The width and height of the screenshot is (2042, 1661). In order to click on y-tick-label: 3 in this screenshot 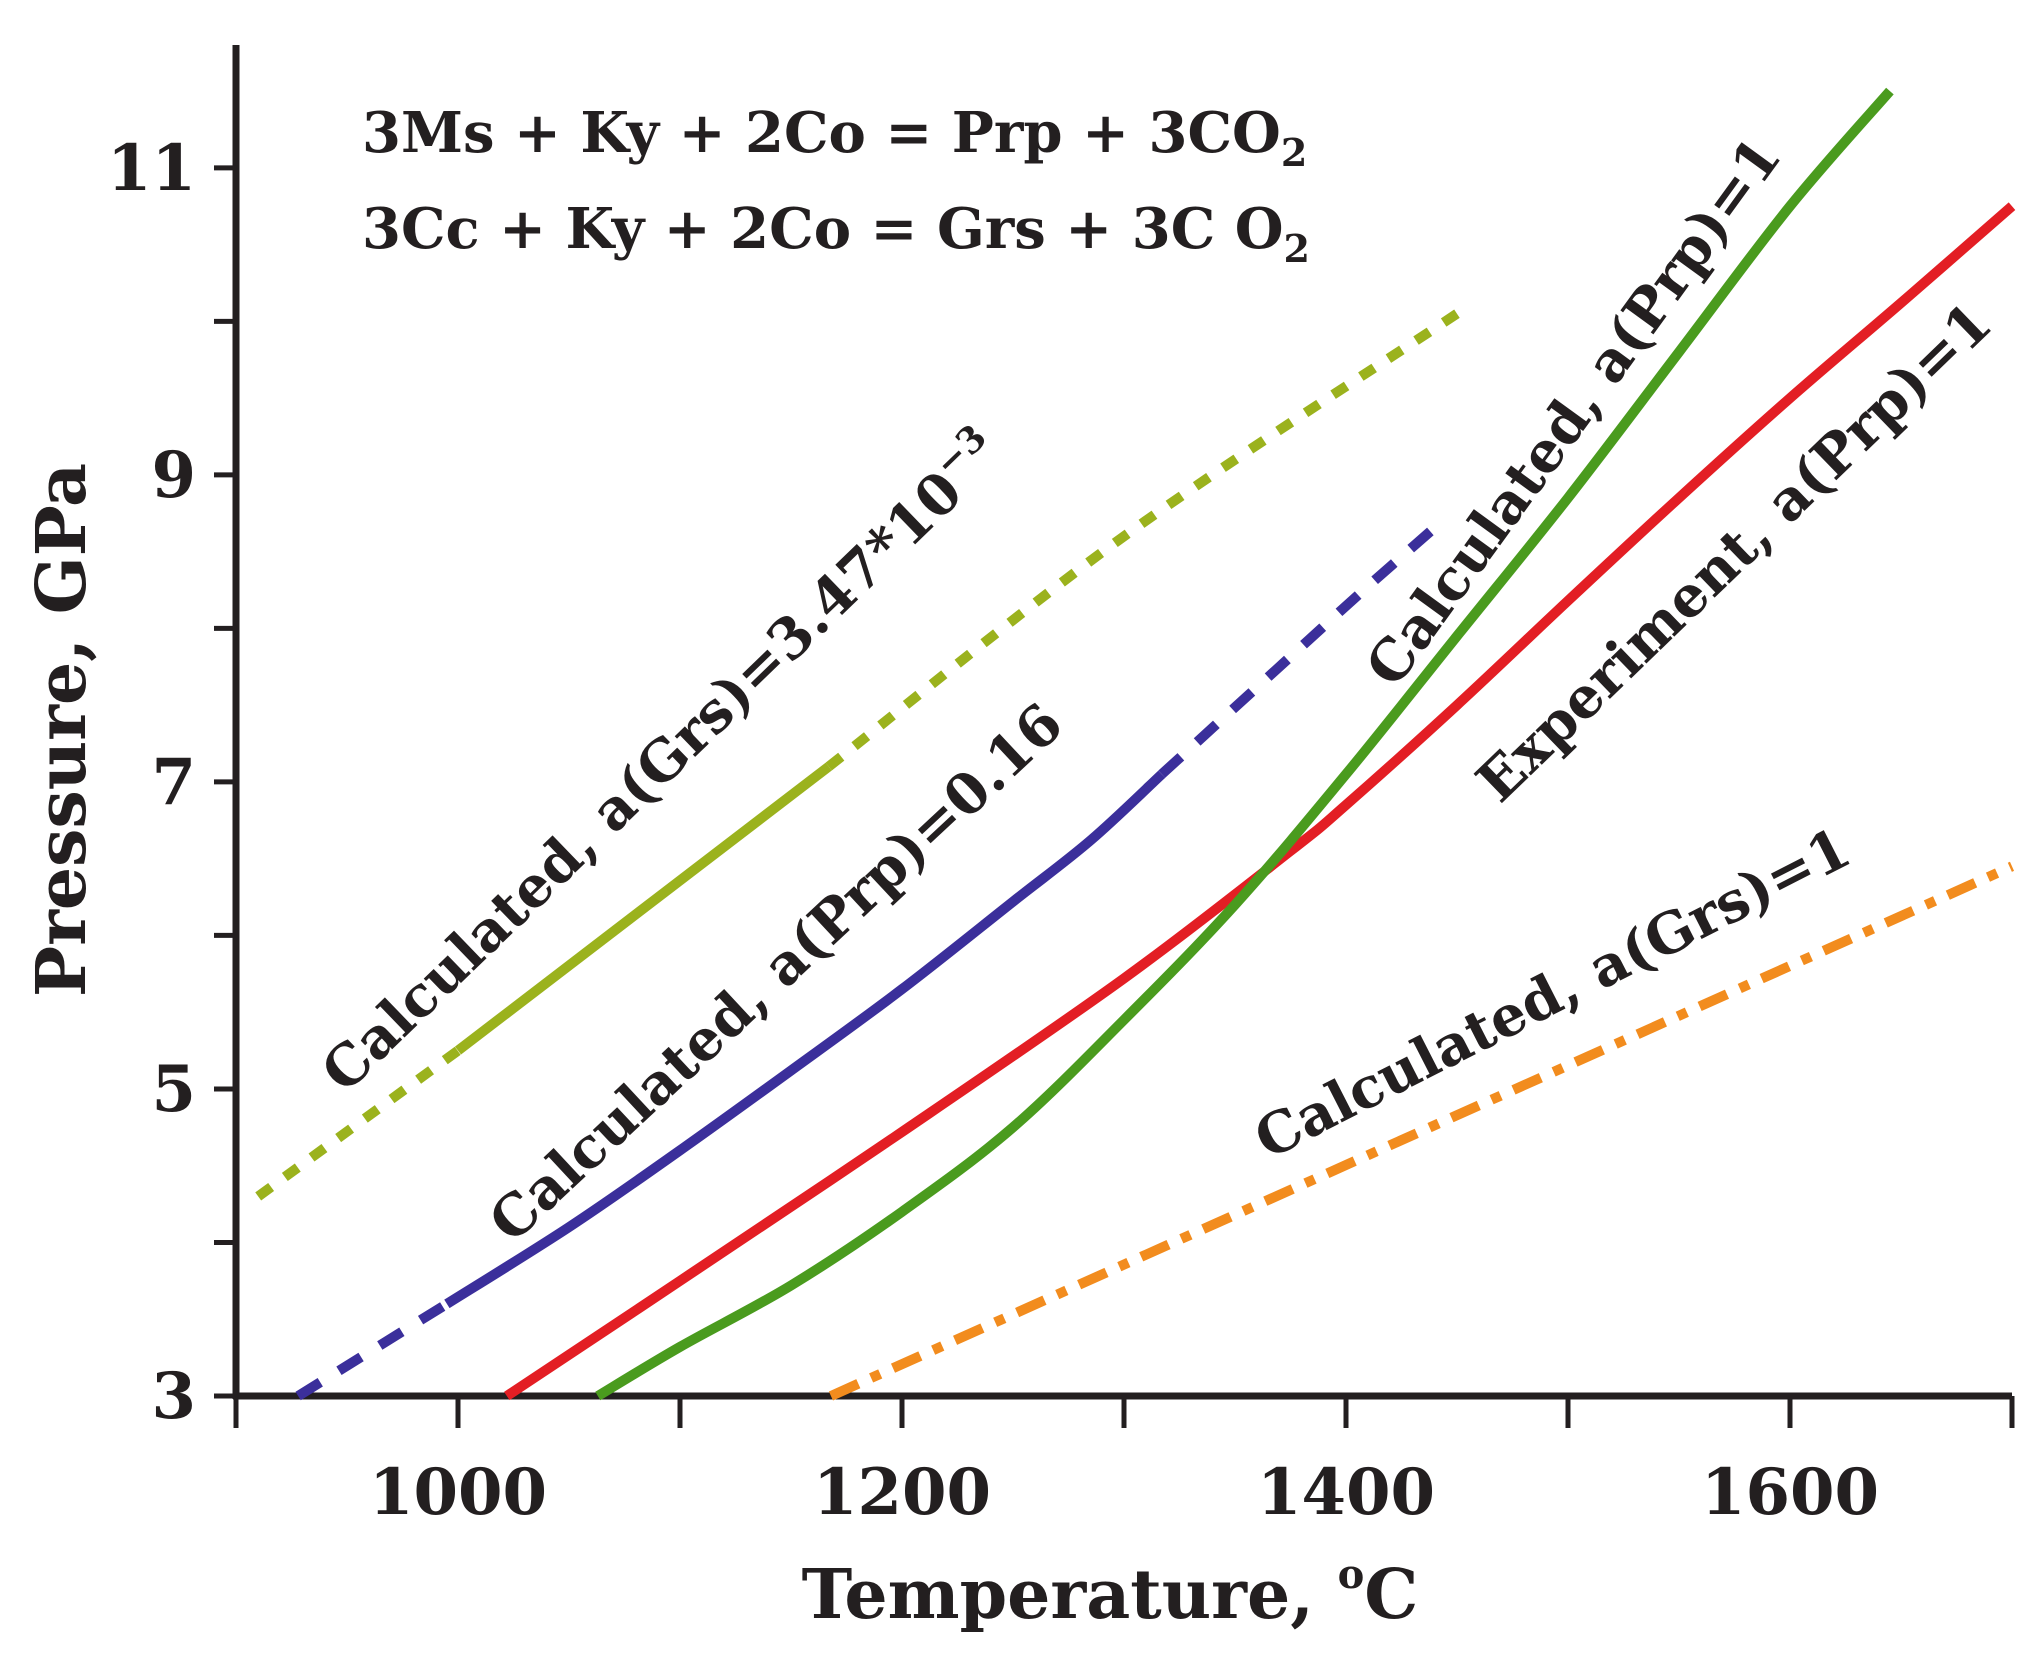, I will do `click(173, 1396)`.